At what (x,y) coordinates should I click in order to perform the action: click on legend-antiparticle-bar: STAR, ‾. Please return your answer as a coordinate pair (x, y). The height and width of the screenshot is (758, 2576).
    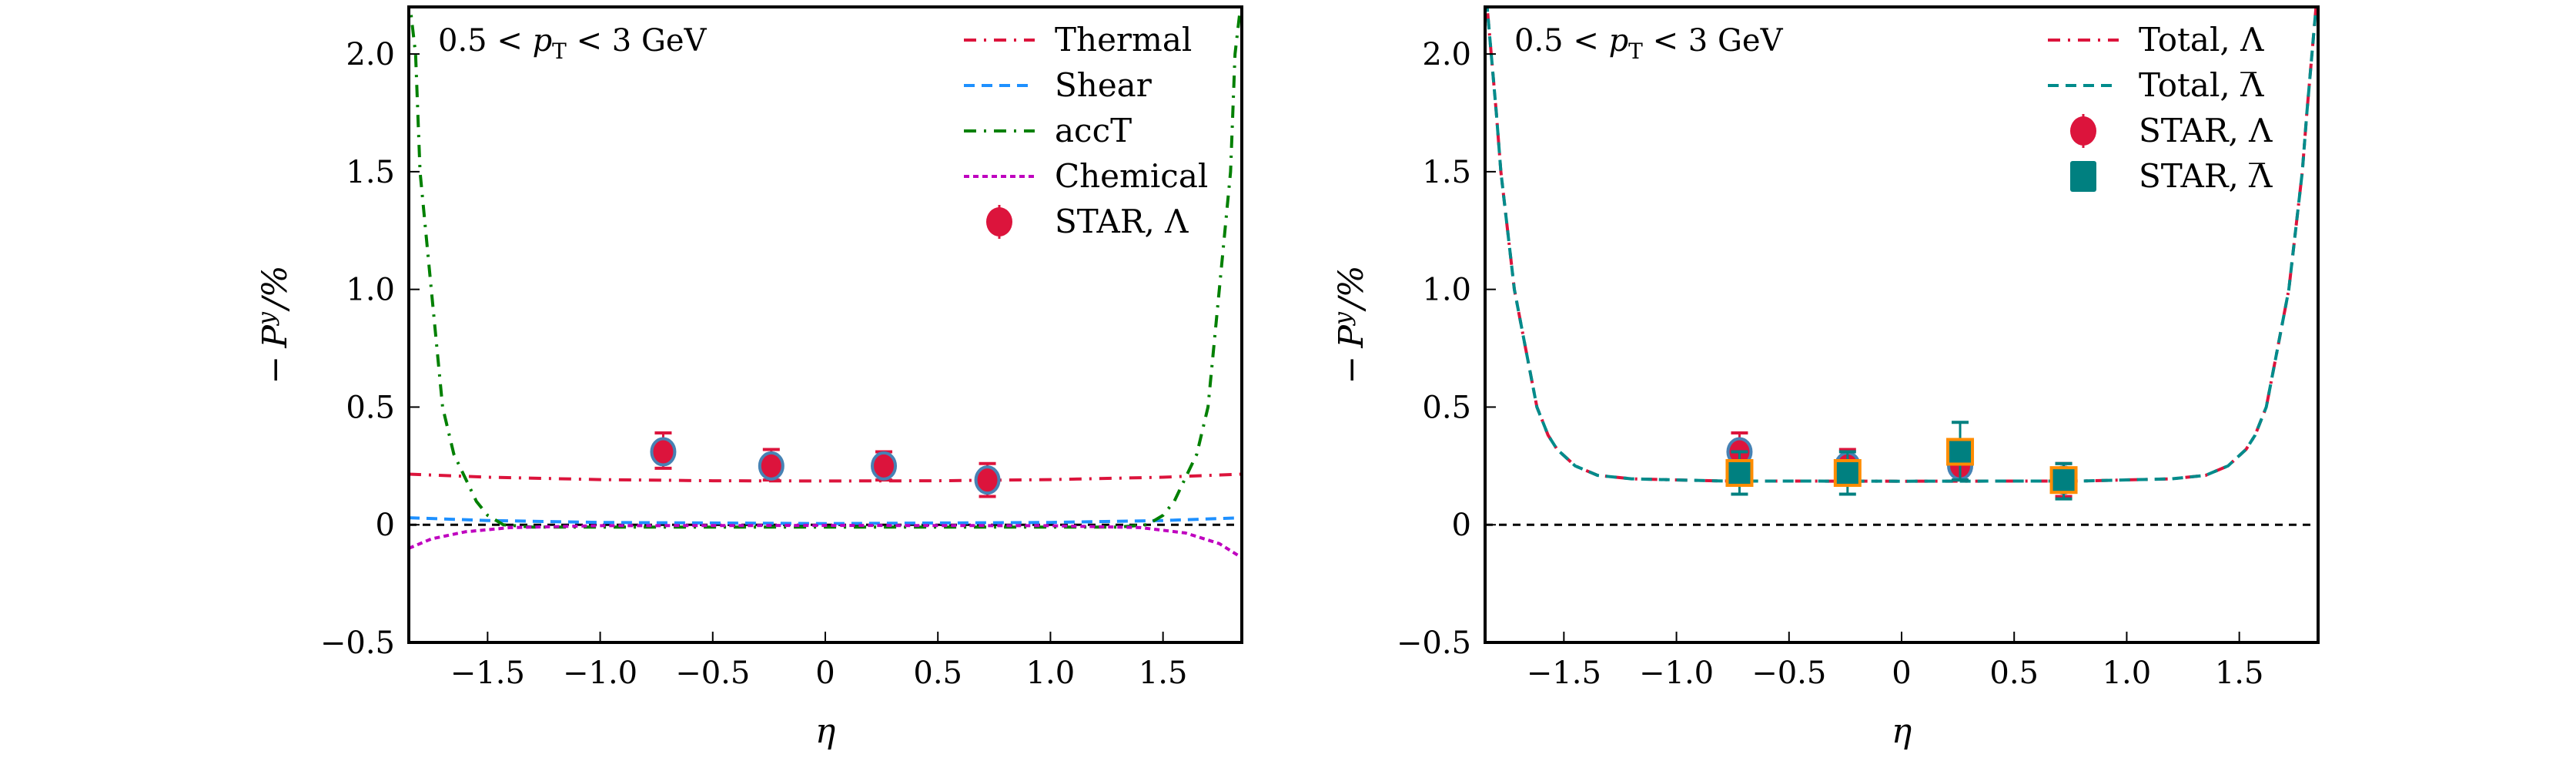
    Looking at the image, I should click on (2202, 176).